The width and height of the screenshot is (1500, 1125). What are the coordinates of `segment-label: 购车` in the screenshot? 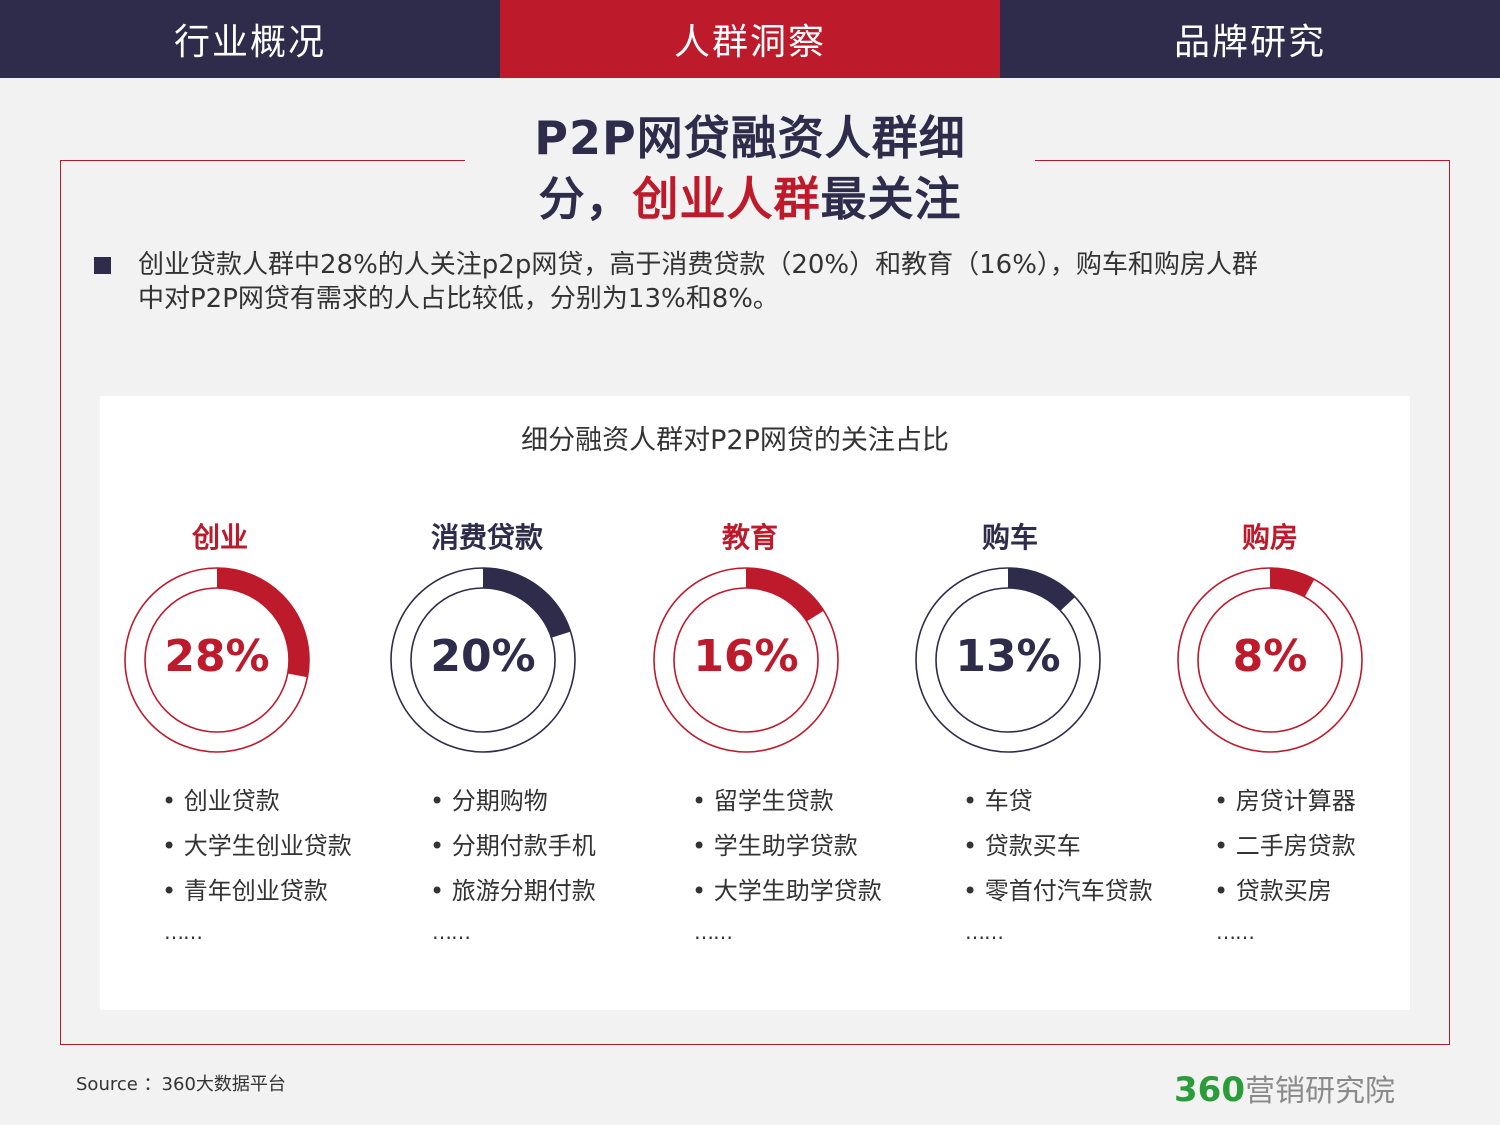 It's located at (1009, 537).